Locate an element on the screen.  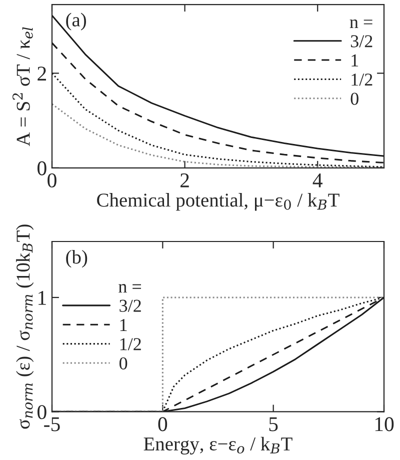
x-tick-label: 10 is located at coordinates (384, 424).